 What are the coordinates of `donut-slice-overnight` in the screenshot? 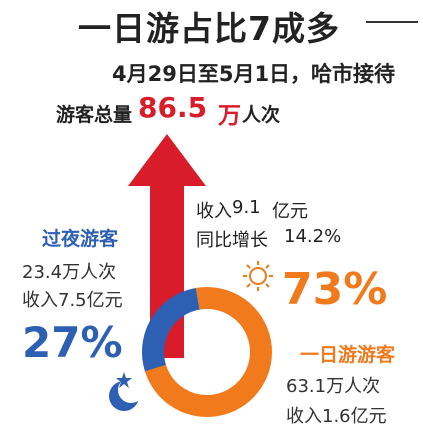 It's located at (207, 352).